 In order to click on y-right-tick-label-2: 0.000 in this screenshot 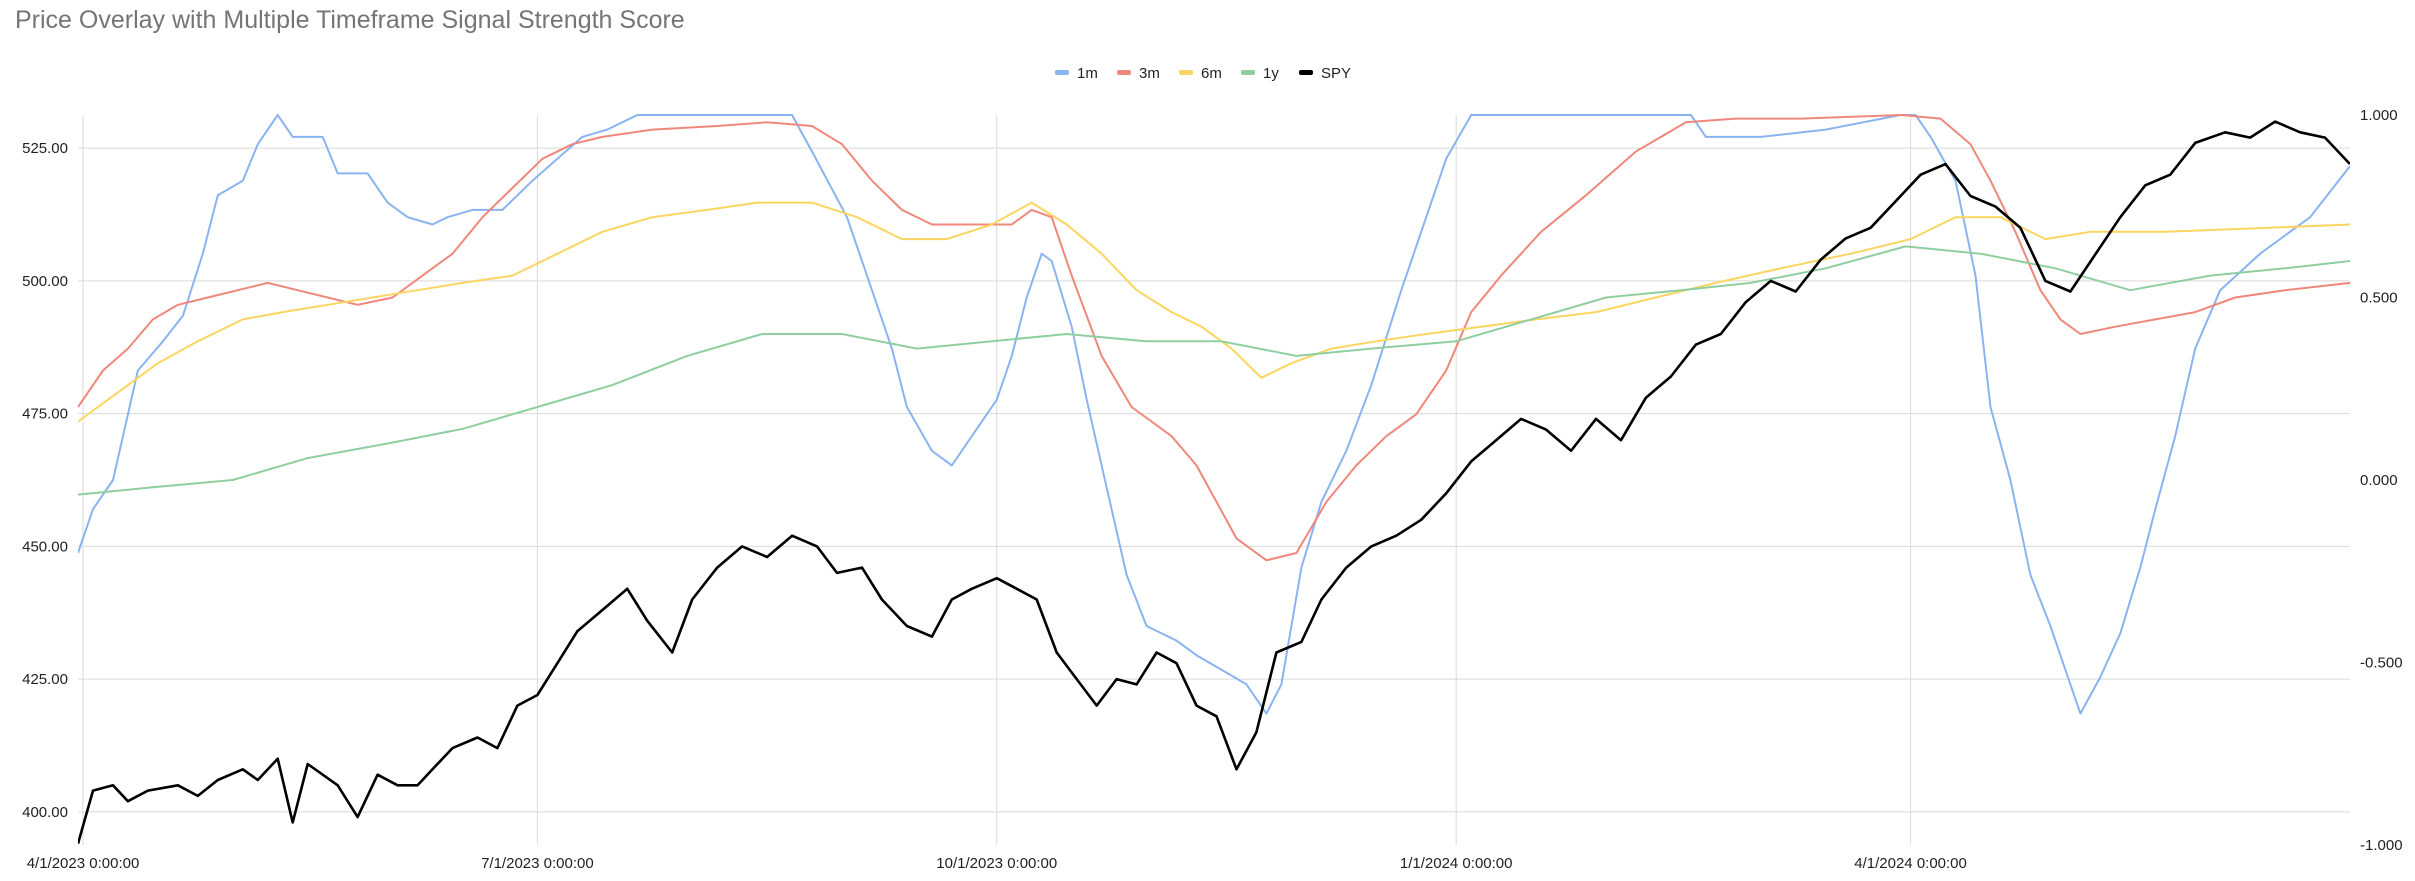, I will do `click(2379, 480)`.